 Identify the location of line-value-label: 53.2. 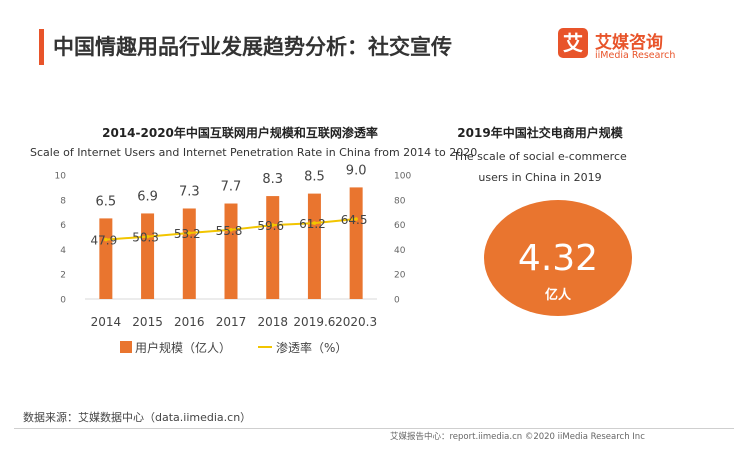
(187, 234).